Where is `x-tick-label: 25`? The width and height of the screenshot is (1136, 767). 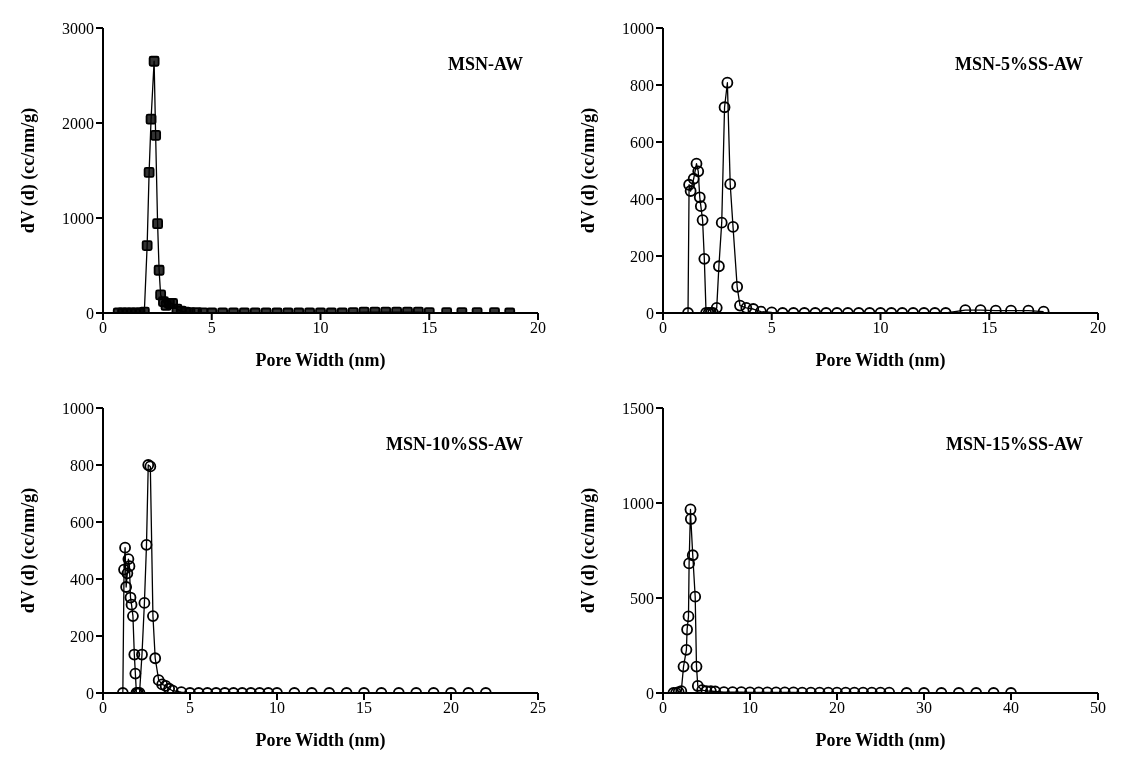
x-tick-label: 25 is located at coordinates (538, 708).